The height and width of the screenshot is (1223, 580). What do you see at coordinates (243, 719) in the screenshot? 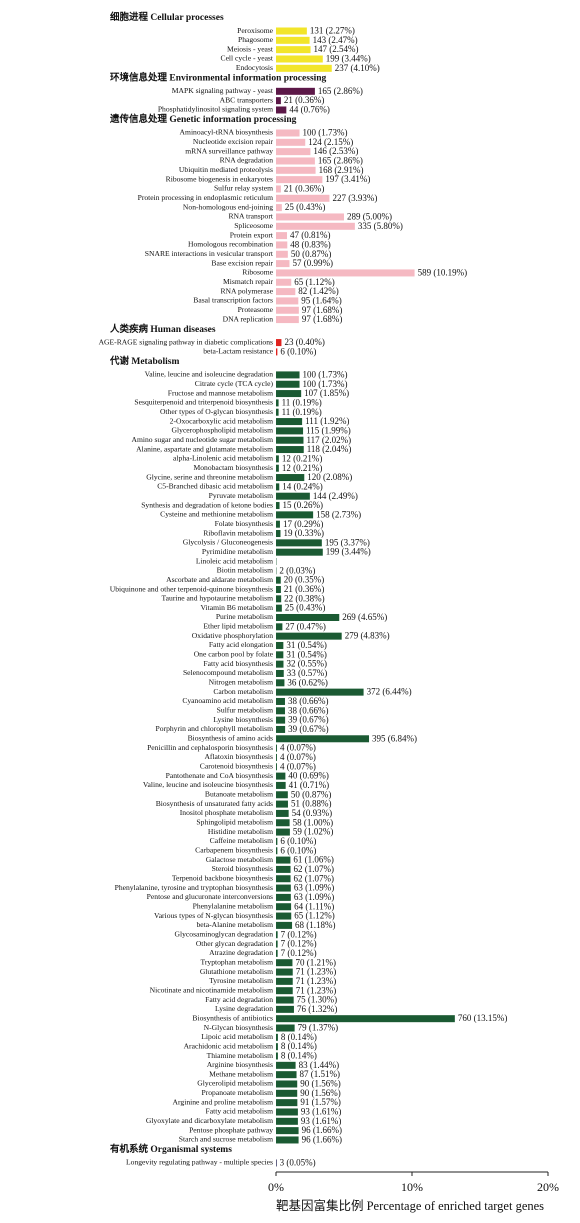
I see `category-label: Lysine biosynthesis` at bounding box center [243, 719].